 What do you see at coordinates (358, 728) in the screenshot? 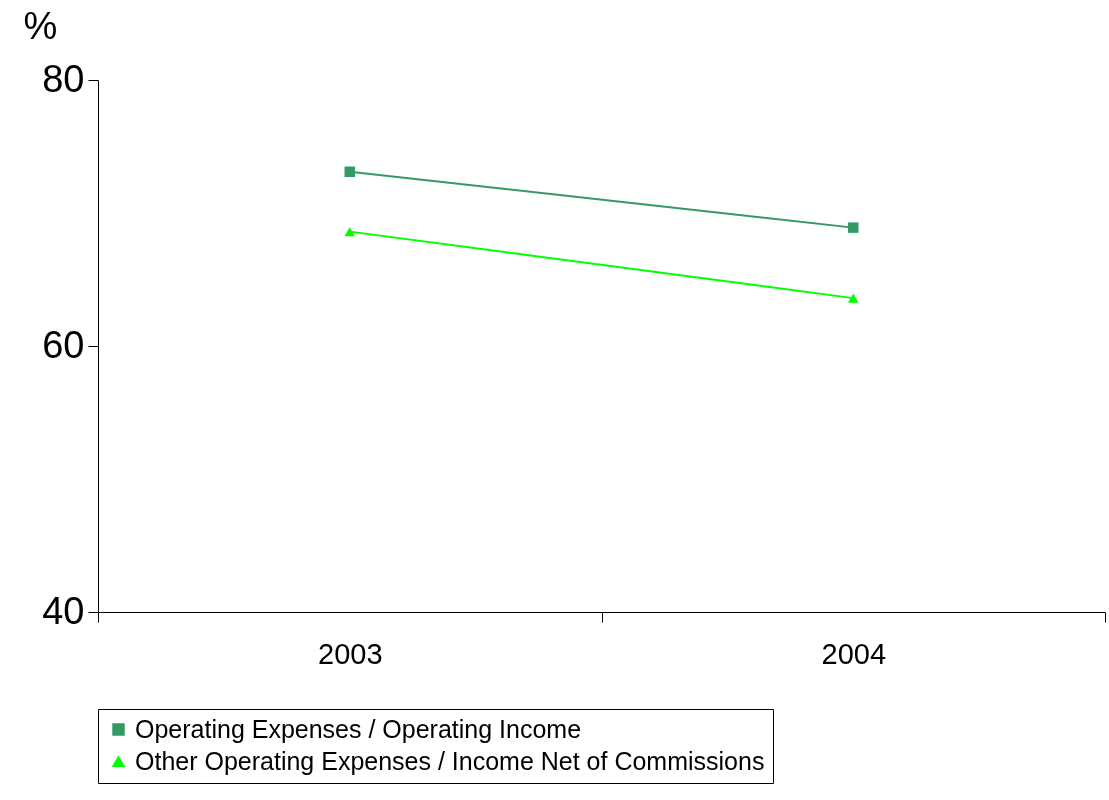
I see `legend-label: Operating Expenses / Operating Income` at bounding box center [358, 728].